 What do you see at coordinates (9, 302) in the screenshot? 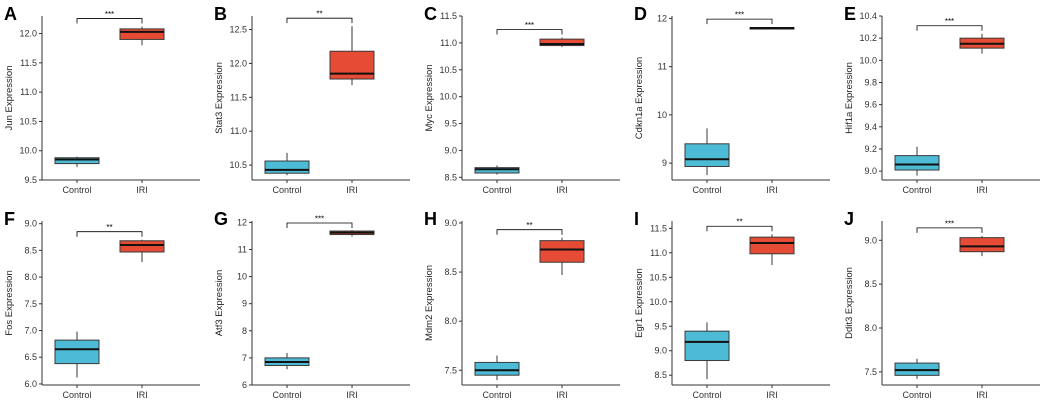
I see `panel-f-ylabel: Fos Expression` at bounding box center [9, 302].